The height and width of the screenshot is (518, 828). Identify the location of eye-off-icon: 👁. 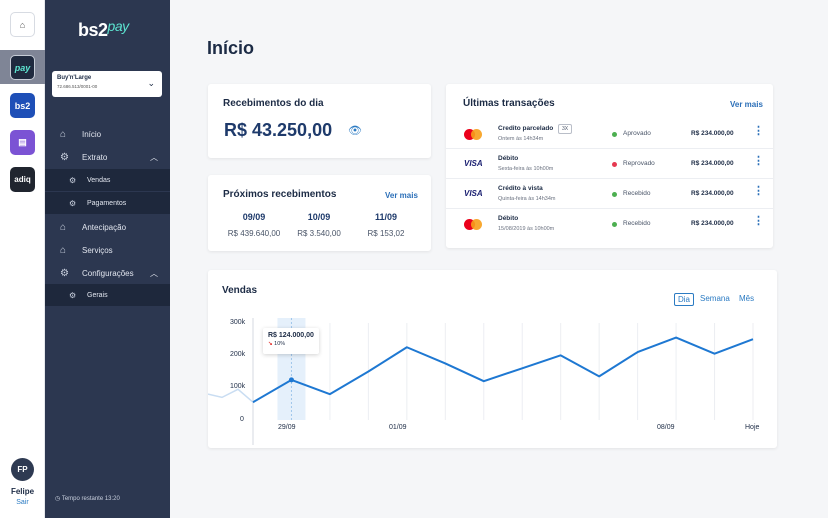
(355, 131).